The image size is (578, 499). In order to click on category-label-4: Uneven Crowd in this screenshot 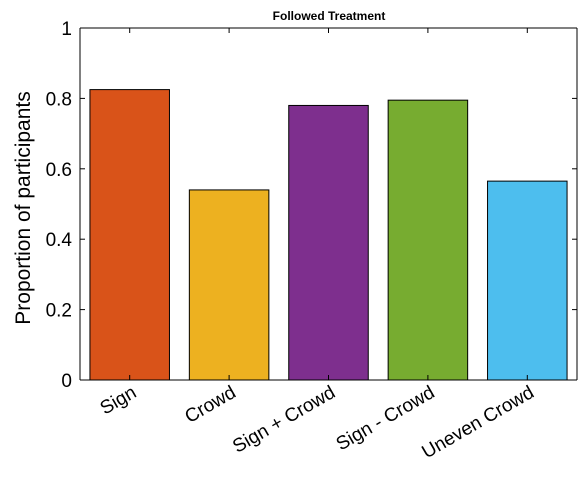, I will do `click(477, 422)`.